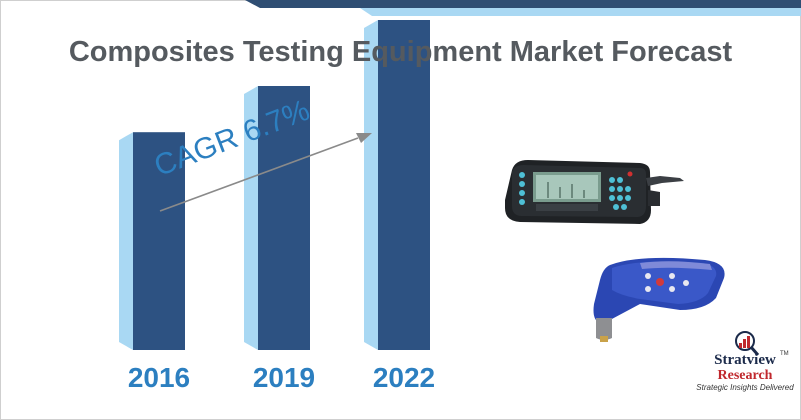  I want to click on bar-2022, so click(404, 185).